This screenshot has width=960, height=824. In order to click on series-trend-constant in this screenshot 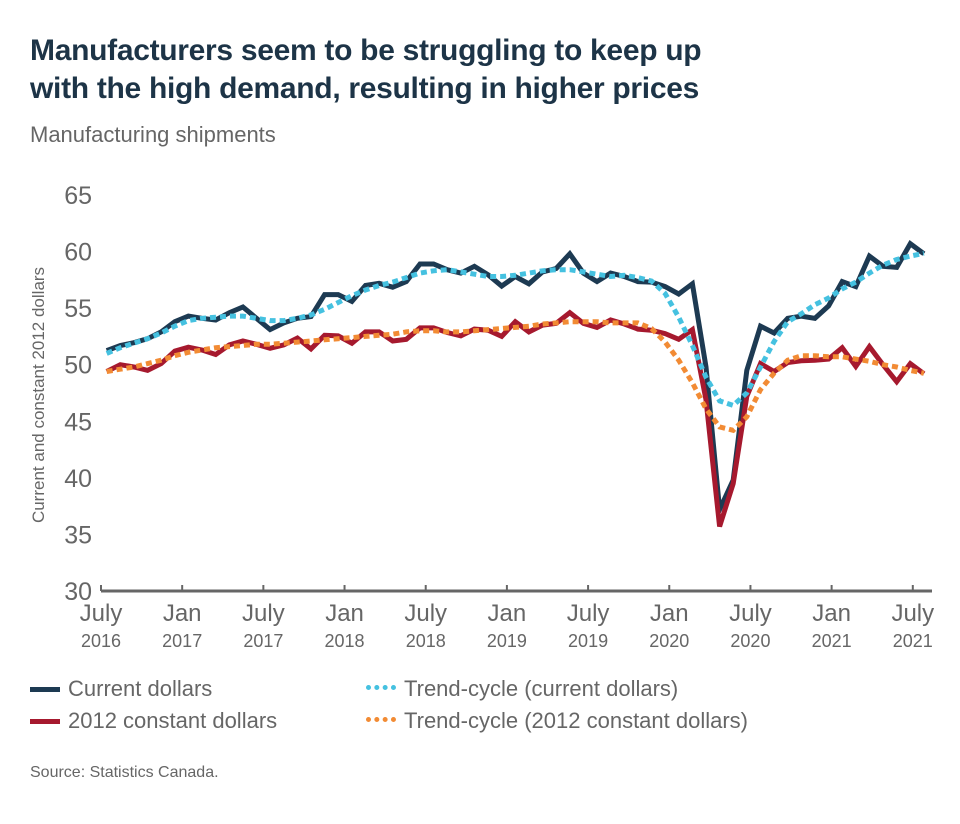, I will do `click(515, 376)`.